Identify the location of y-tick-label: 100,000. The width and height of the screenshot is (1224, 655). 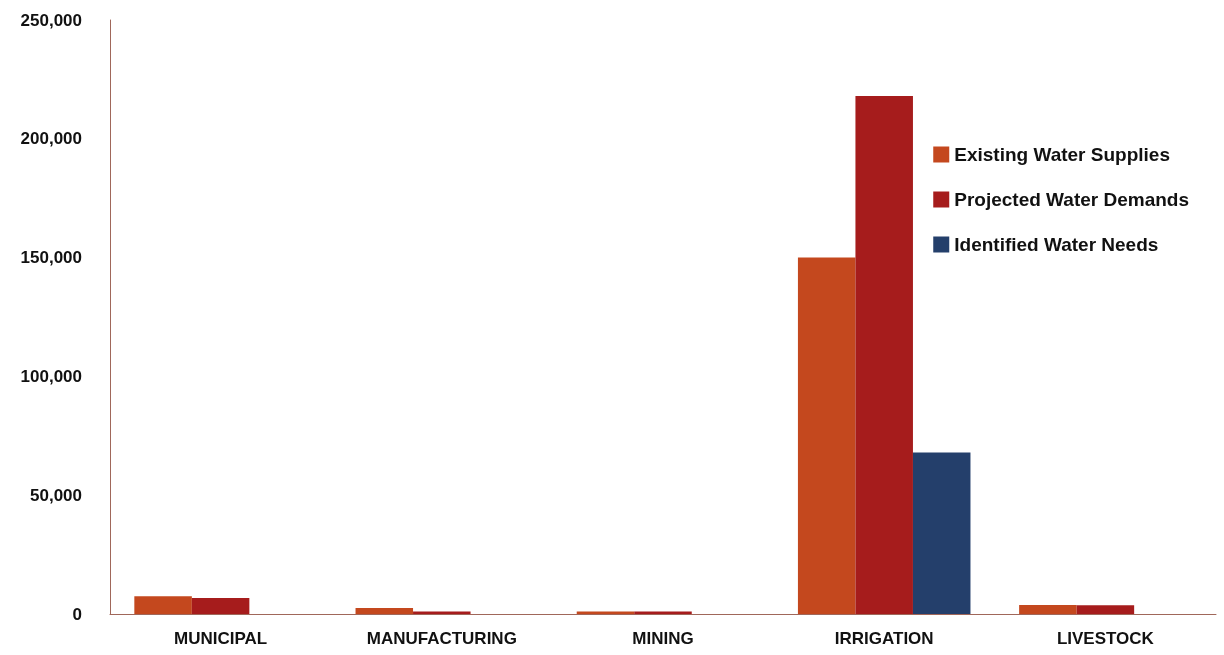
(51, 376).